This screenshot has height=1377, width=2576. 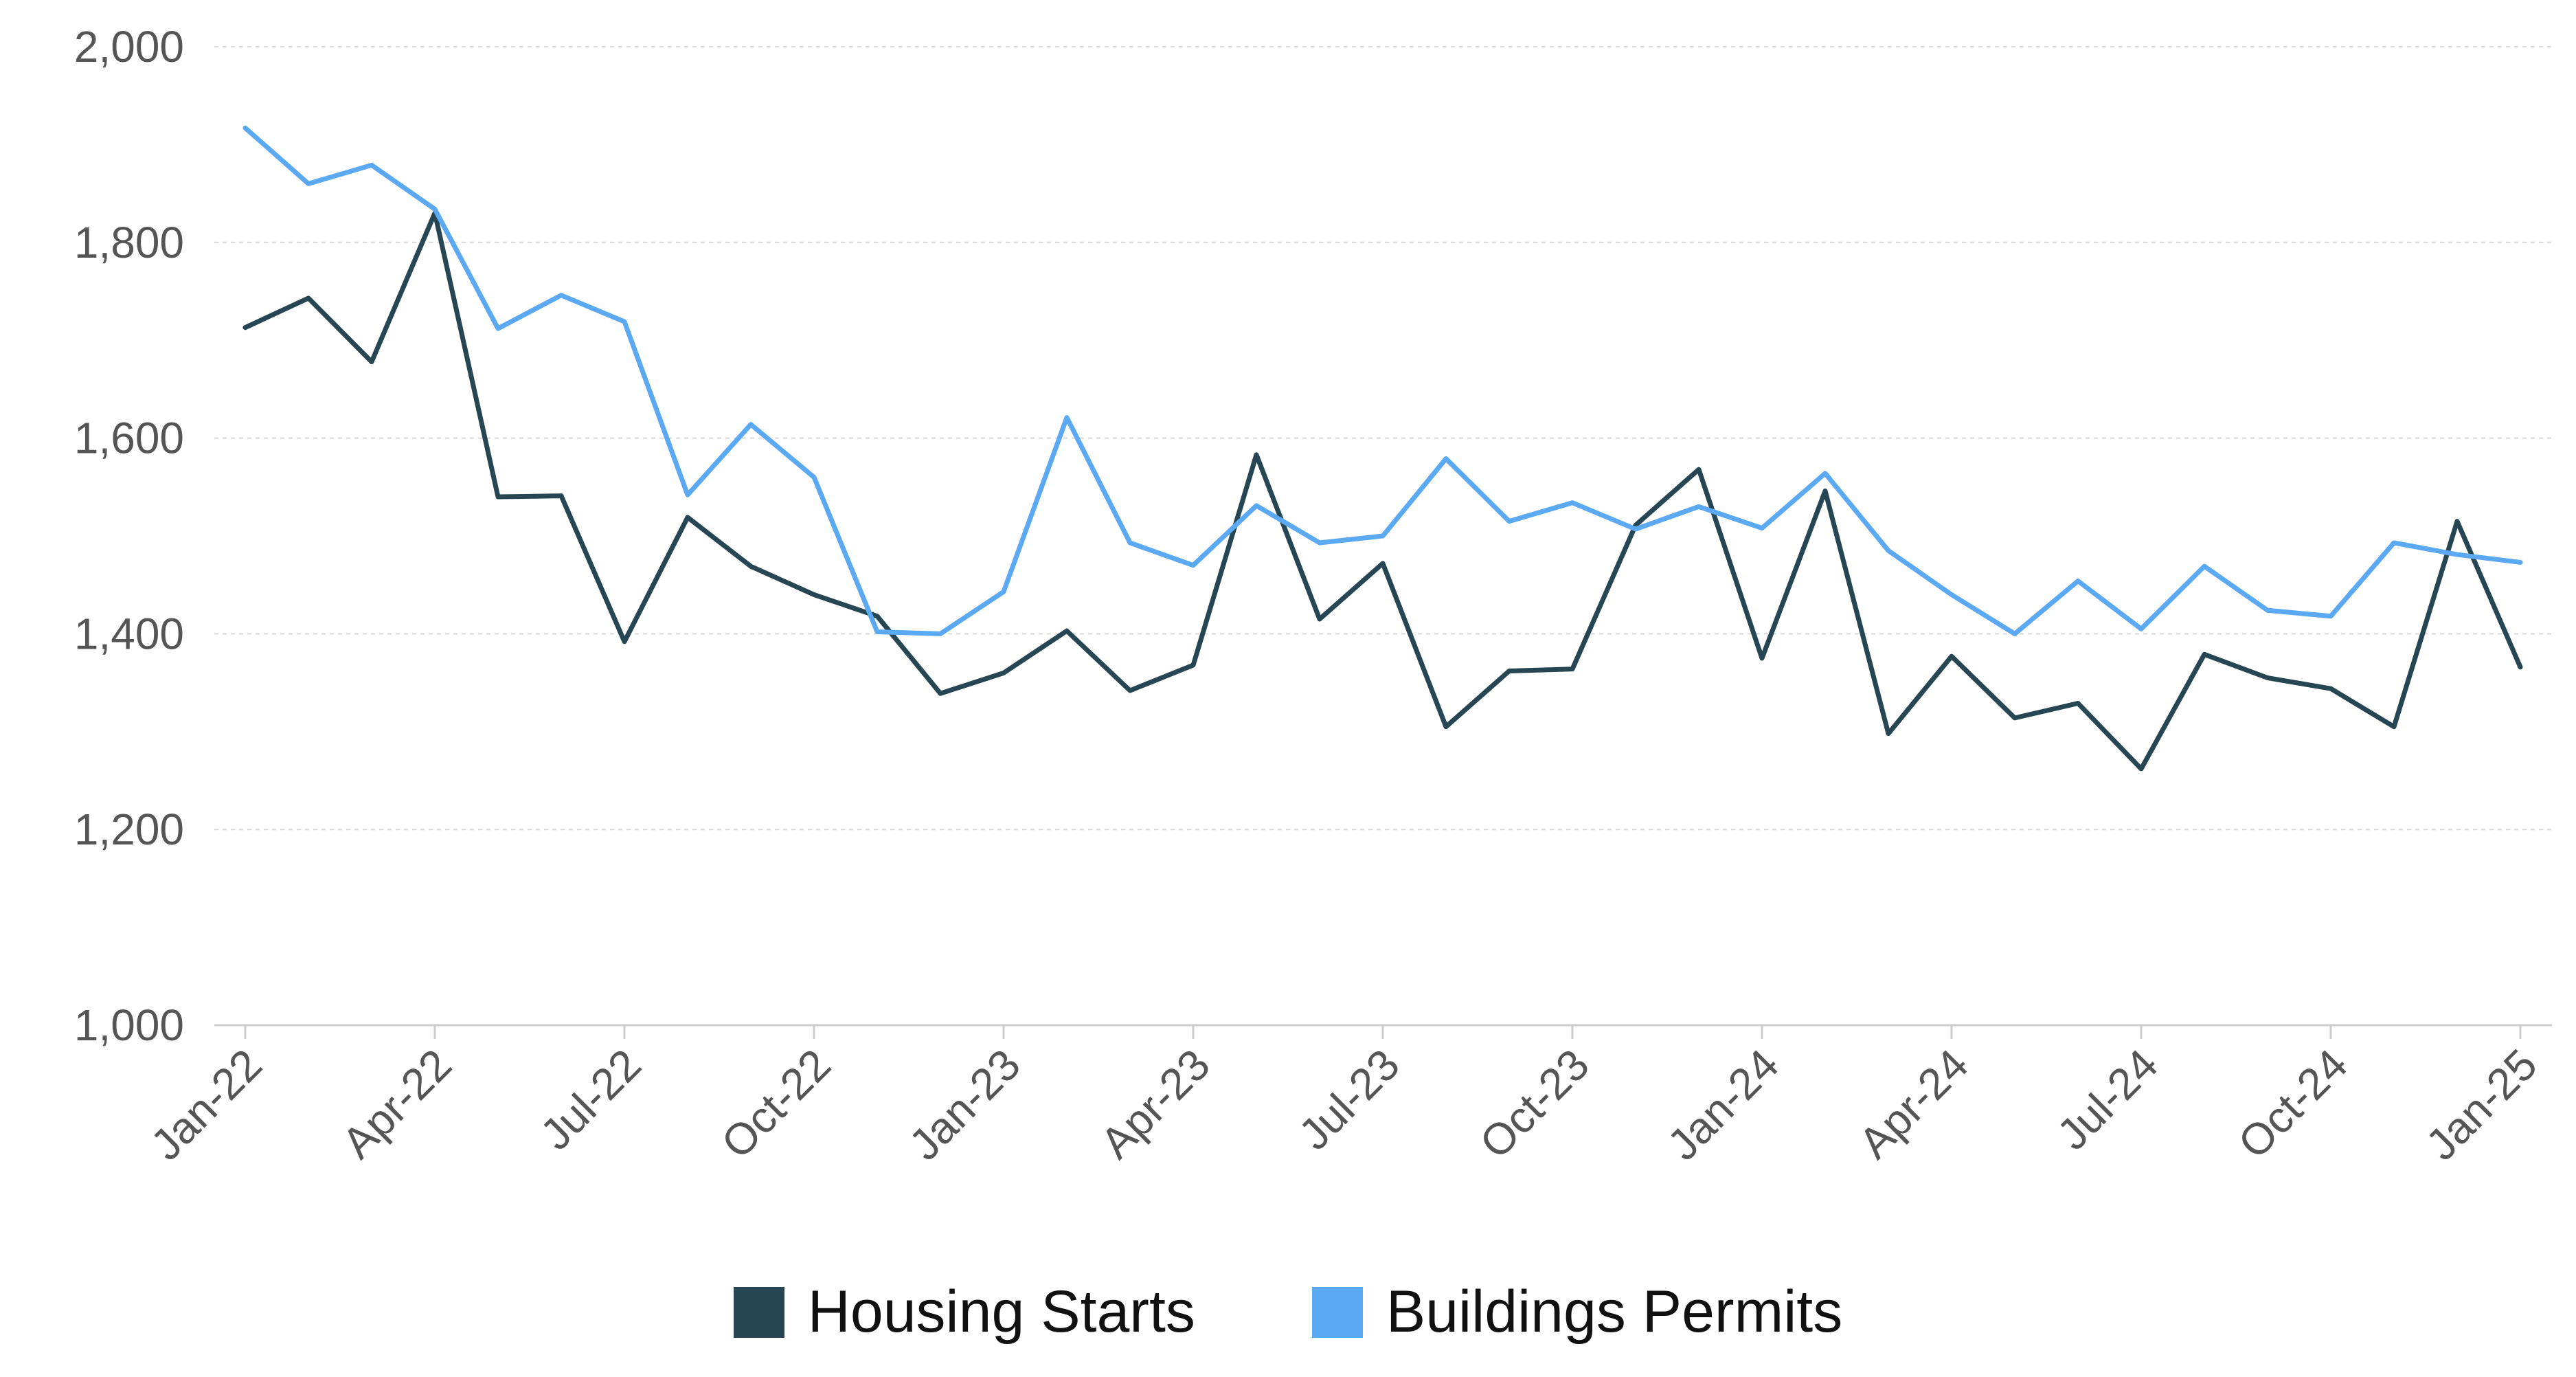 What do you see at coordinates (776, 1104) in the screenshot?
I see `x-tick-label: Oct-22` at bounding box center [776, 1104].